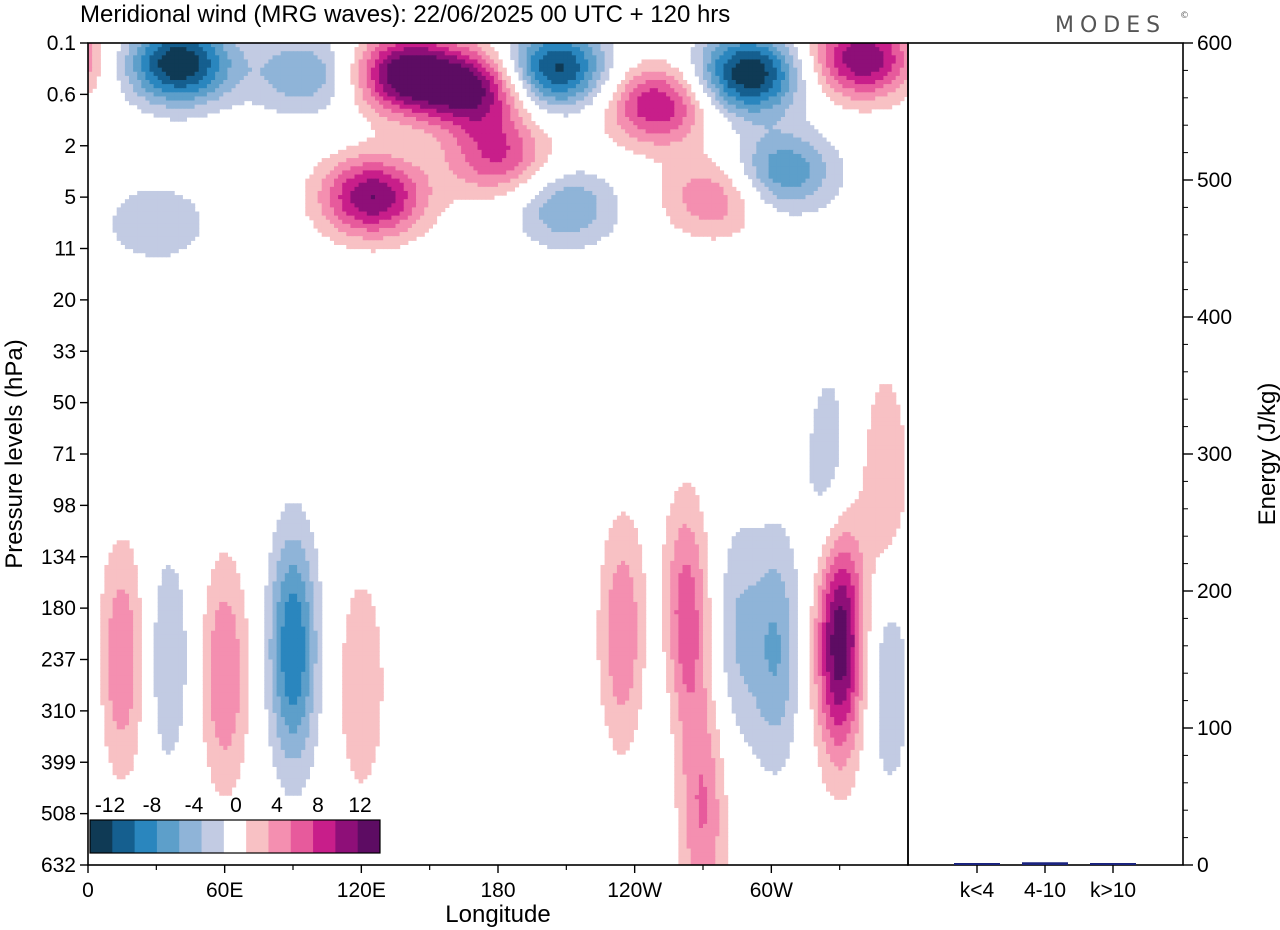 This screenshot has width=1280, height=930. Describe the element at coordinates (64, 403) in the screenshot. I see `y-tick-label: 50` at that location.